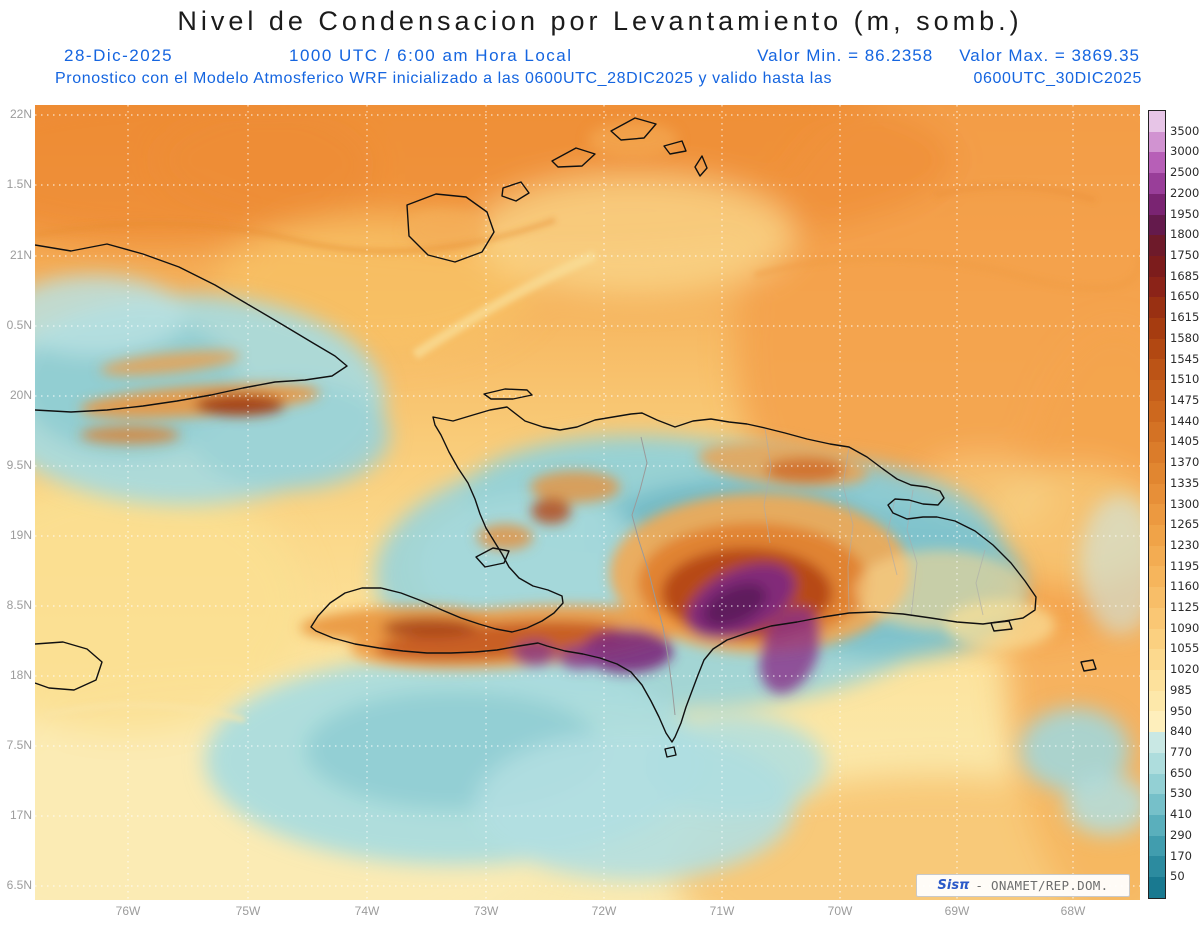  I want to click on colorbar-tick-label: 1125, so click(1185, 607).